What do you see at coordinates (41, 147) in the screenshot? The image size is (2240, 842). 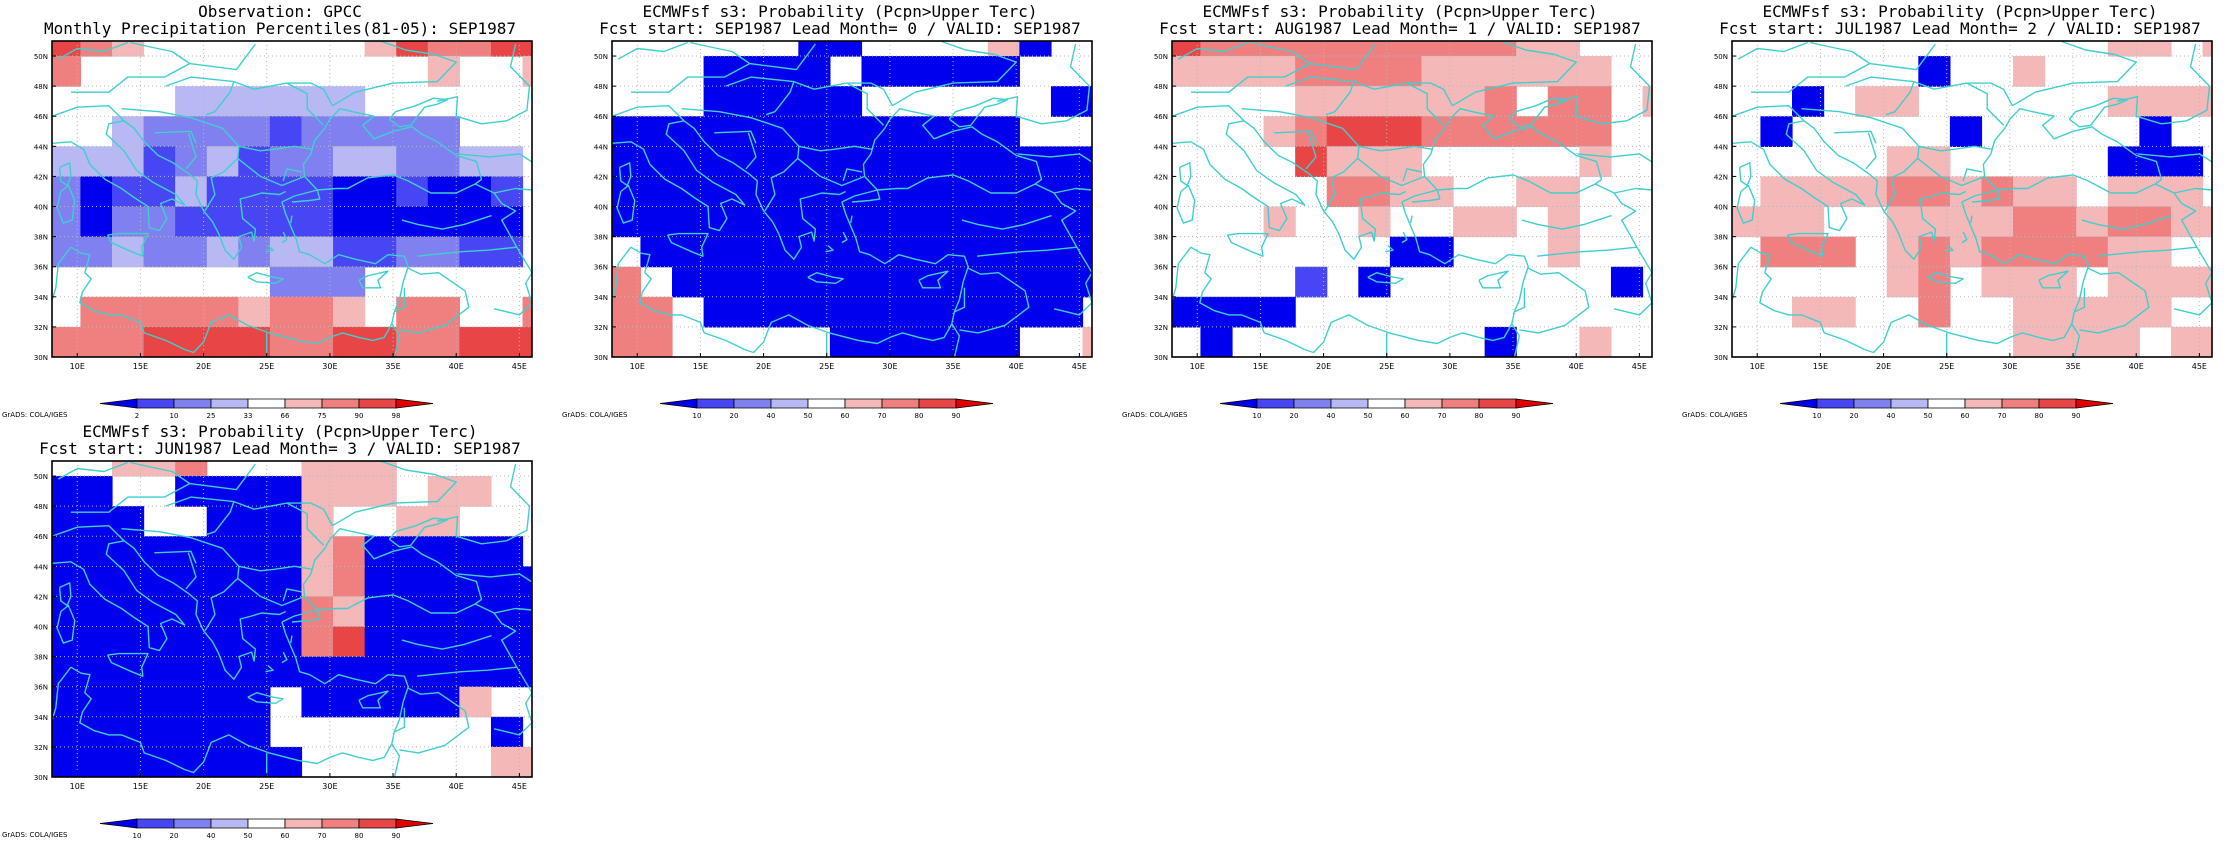 I see `lat-tick-label: 44N` at bounding box center [41, 147].